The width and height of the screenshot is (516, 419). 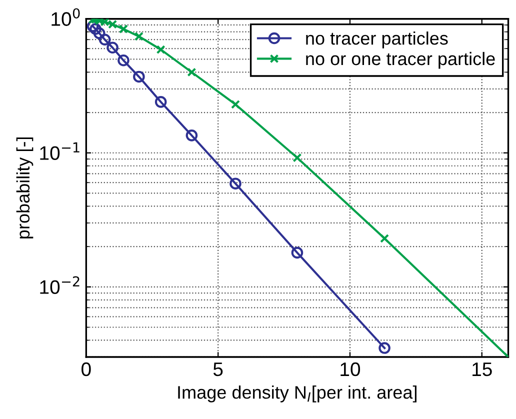 I want to click on y-axis-title: probability [-], so click(x=25, y=188).